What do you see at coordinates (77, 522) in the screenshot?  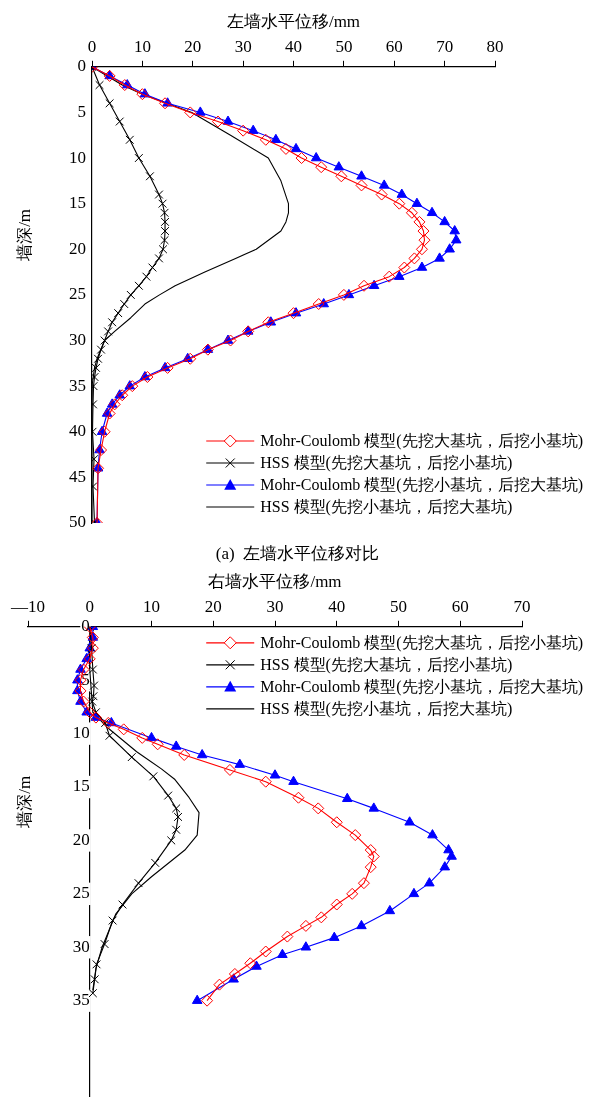 I see `y-tick-label: 50` at bounding box center [77, 522].